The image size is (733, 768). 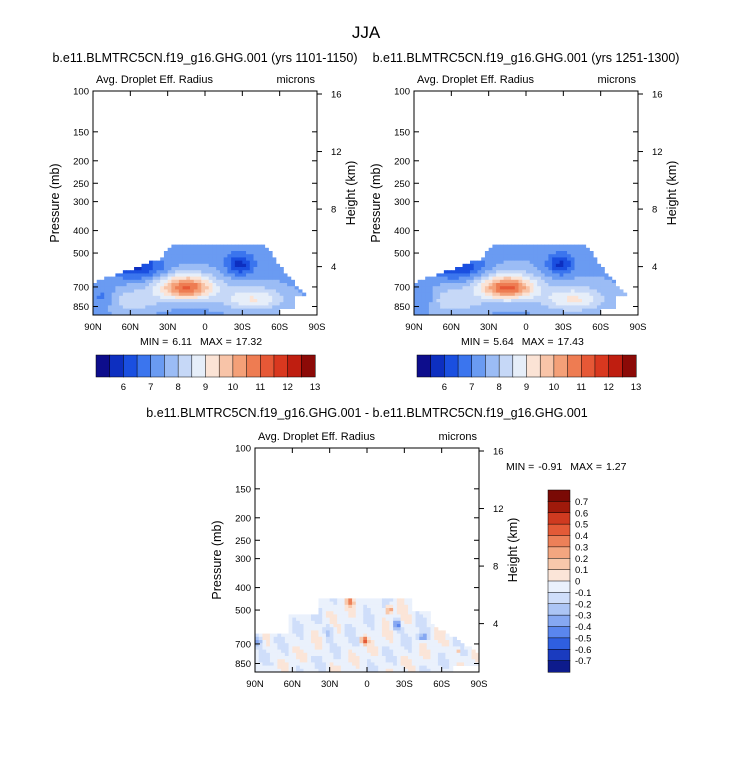 I want to click on x-tick-label: 60S, so click(x=441, y=684).